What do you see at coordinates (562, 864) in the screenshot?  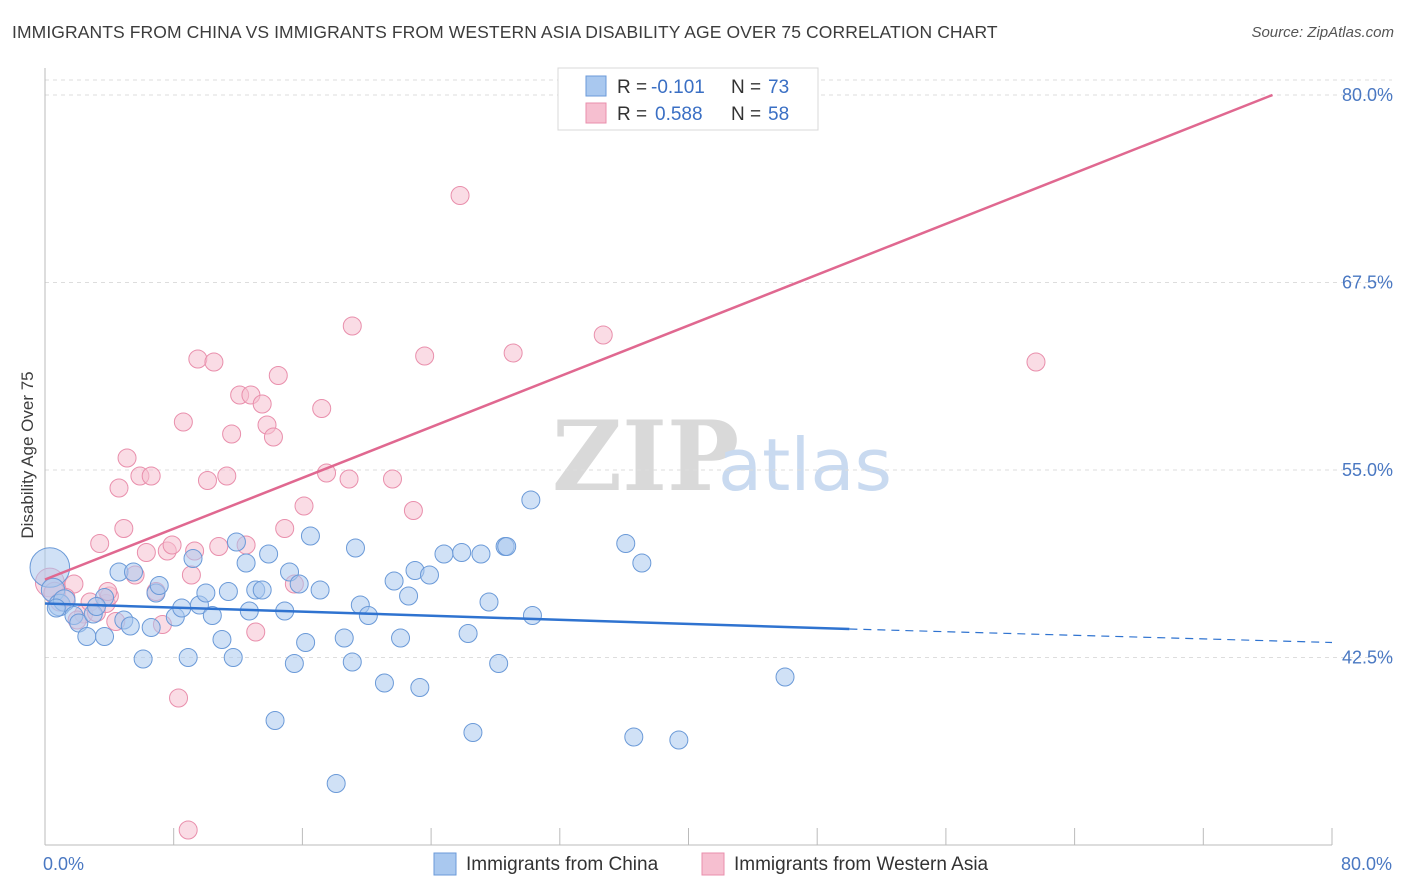 I see `bottom-legend-label-china: Immigrants from China` at bounding box center [562, 864].